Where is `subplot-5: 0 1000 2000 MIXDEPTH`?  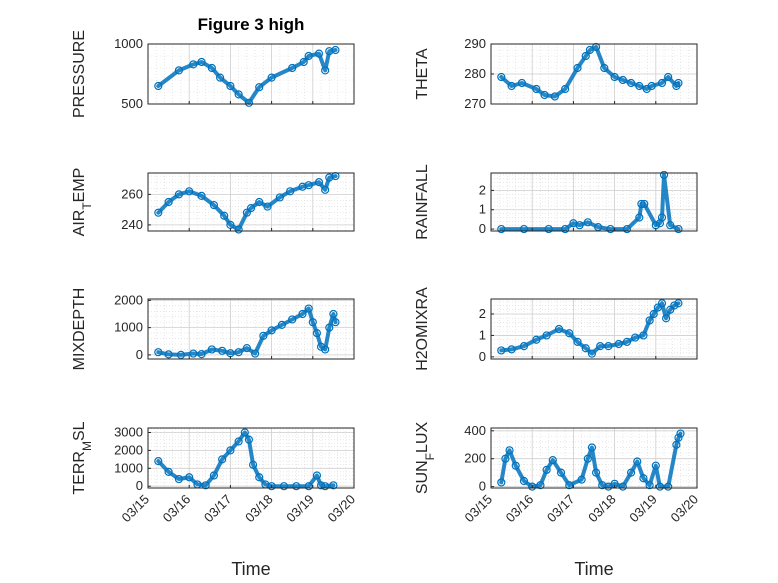
subplot-5: 0 1000 2000 MIXDEPTH is located at coordinates (213, 329).